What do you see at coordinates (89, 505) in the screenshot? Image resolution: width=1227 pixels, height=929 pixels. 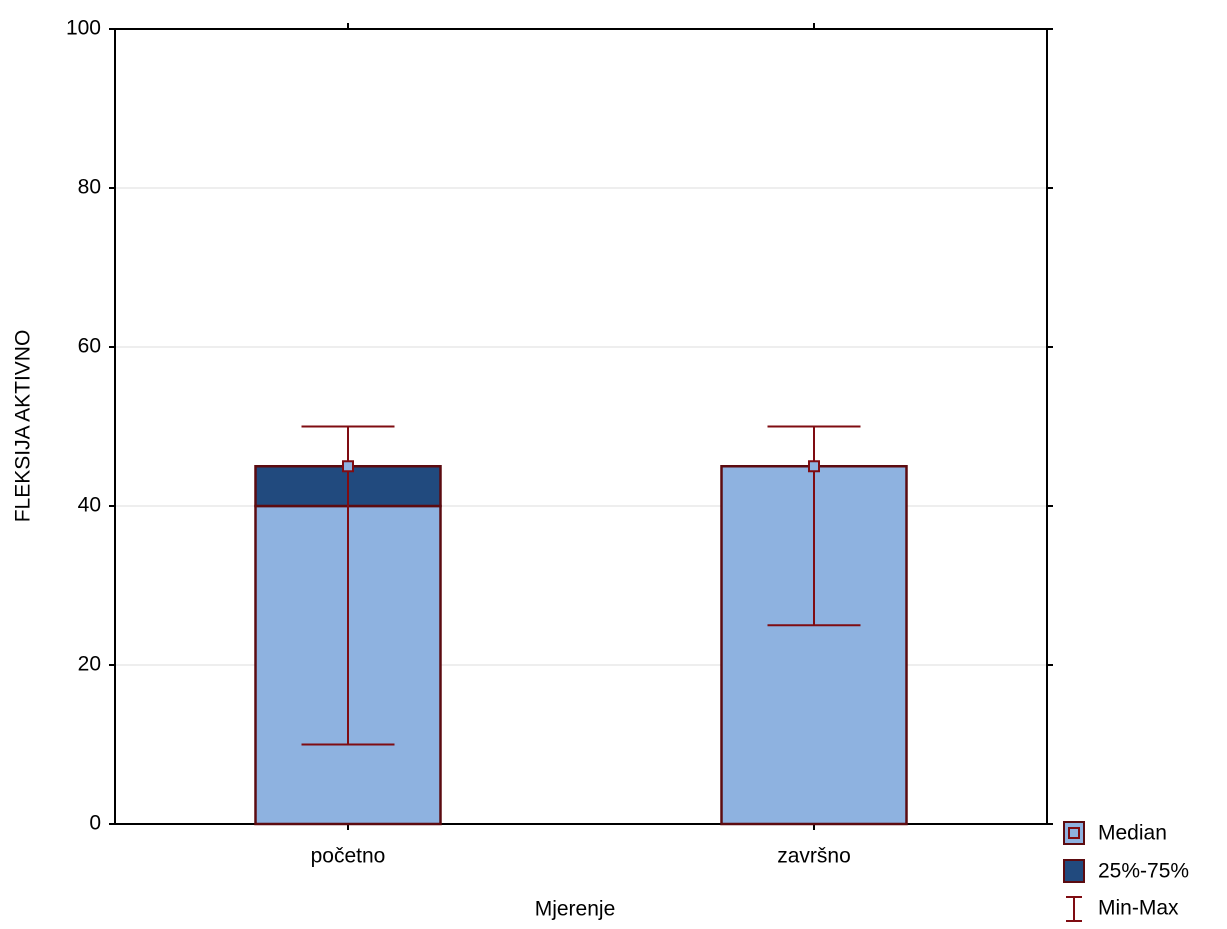 I see `y-tick-label: 40` at bounding box center [89, 505].